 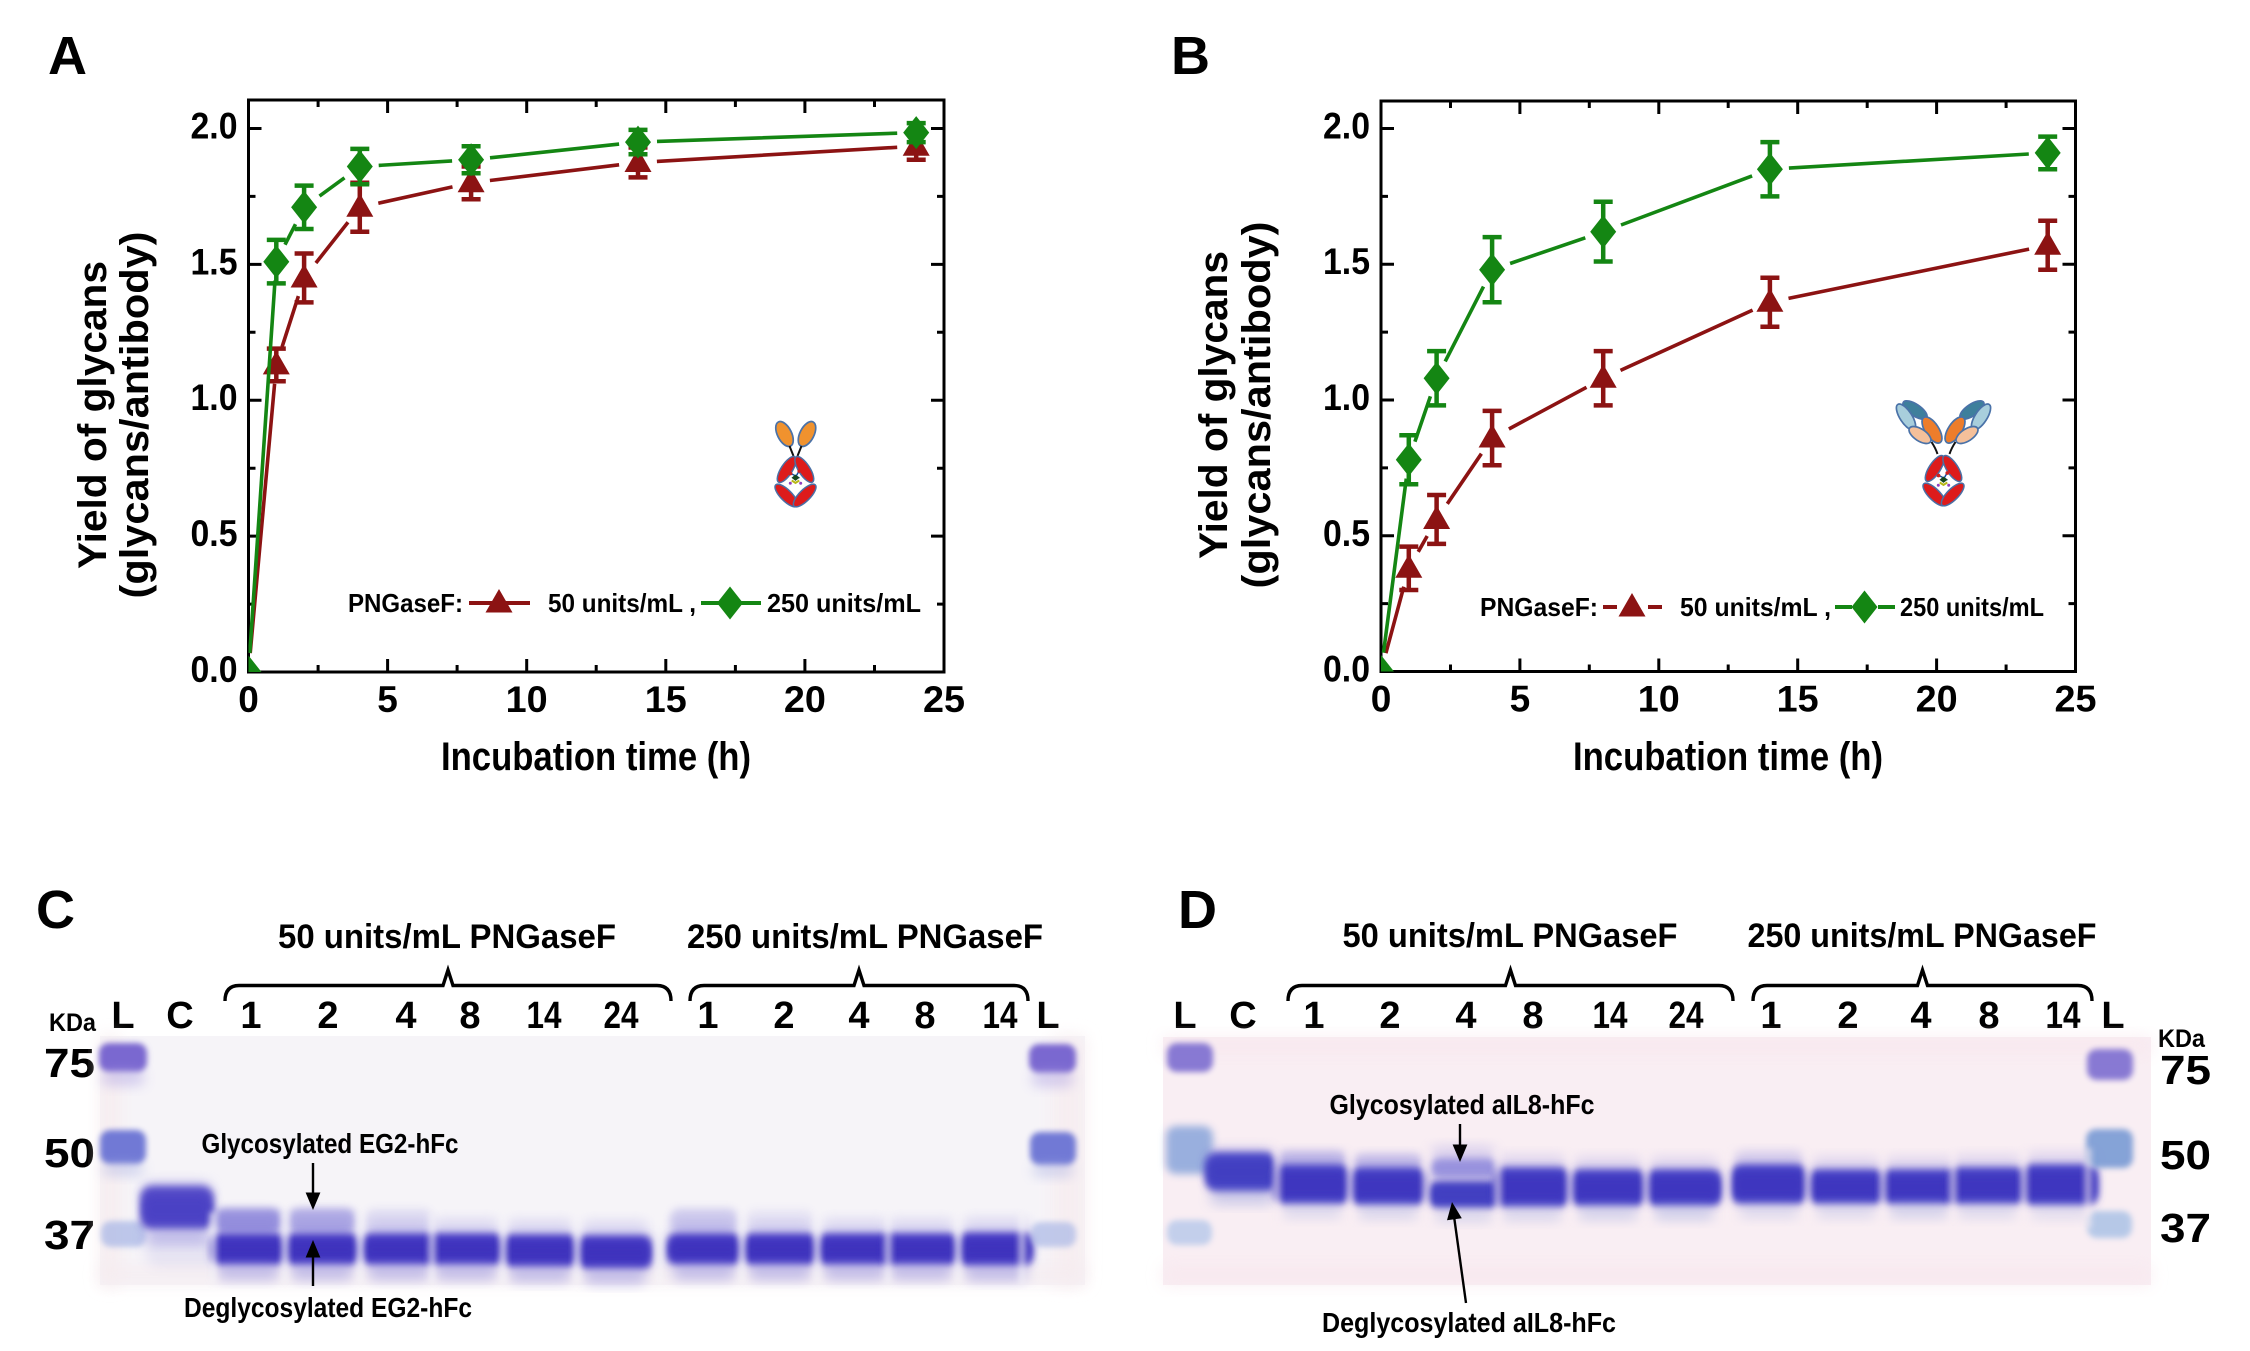 I want to click on svg-text: B, so click(x=1190, y=56).